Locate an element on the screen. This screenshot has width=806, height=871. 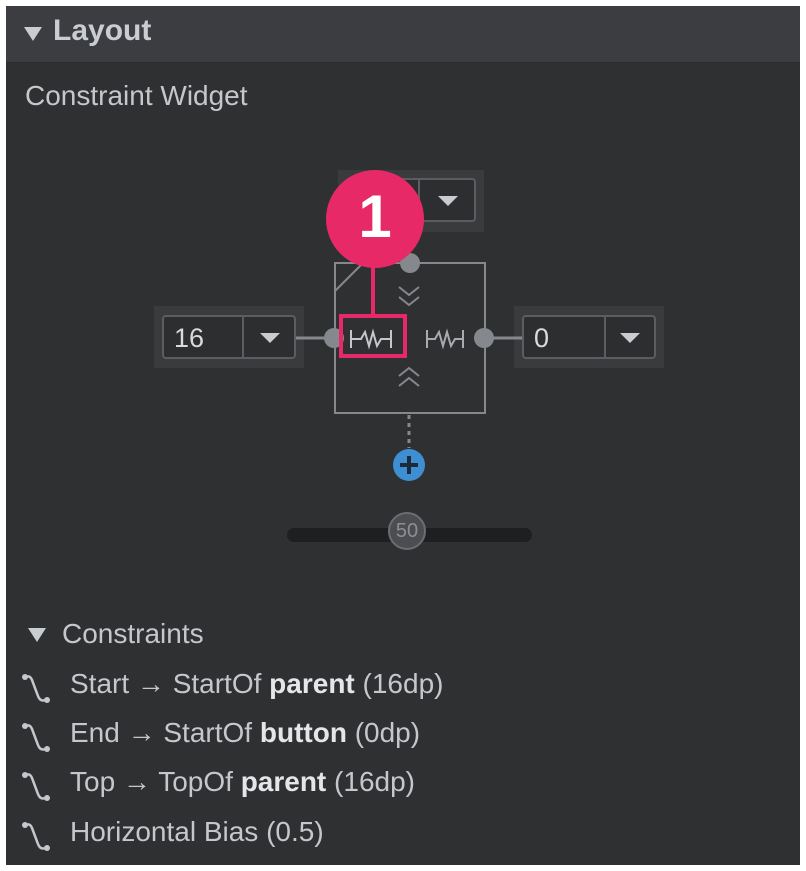
constraints-section-title: Constraints is located at coordinates (133, 633).